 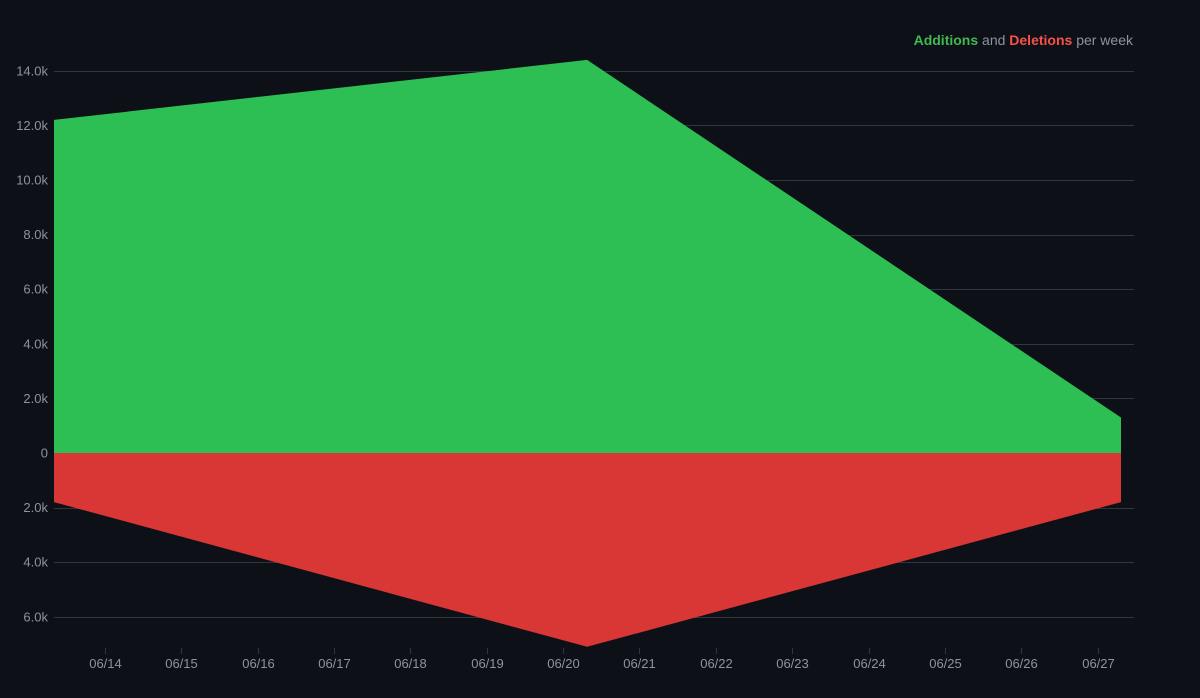 What do you see at coordinates (35, 507) in the screenshot?
I see `y-tick-label-8: 2.0k` at bounding box center [35, 507].